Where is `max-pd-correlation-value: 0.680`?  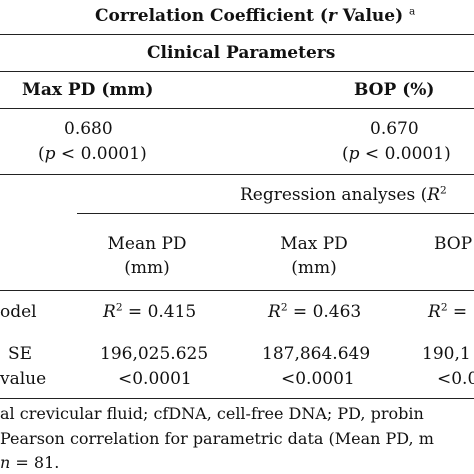 max-pd-correlation-value: 0.680 is located at coordinates (88, 129).